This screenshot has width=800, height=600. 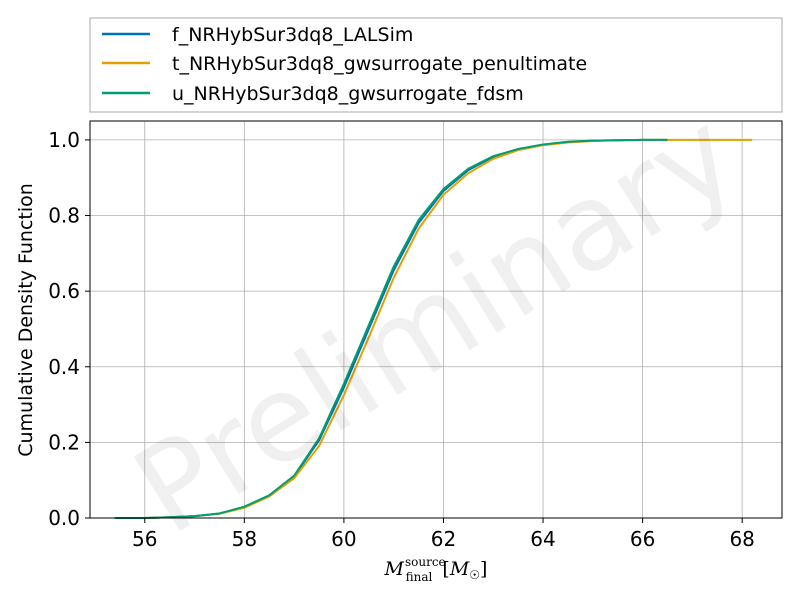 I want to click on x-tick-label-5: 66, so click(x=642, y=539).